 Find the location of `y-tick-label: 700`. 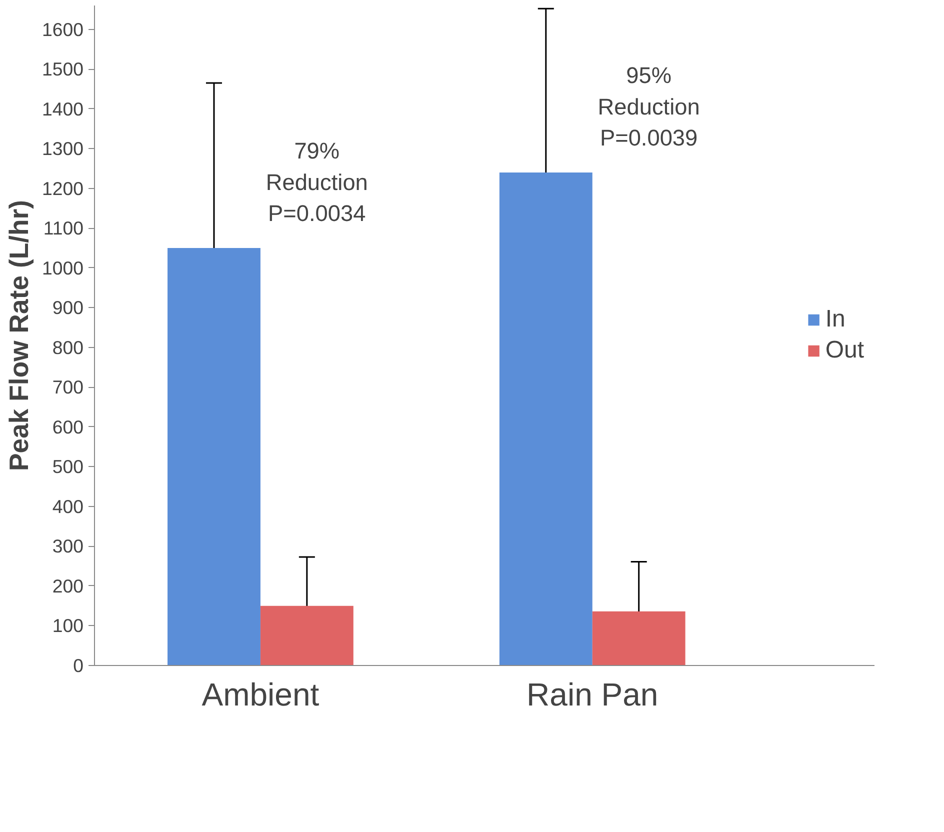

y-tick-label: 700 is located at coordinates (68, 387).